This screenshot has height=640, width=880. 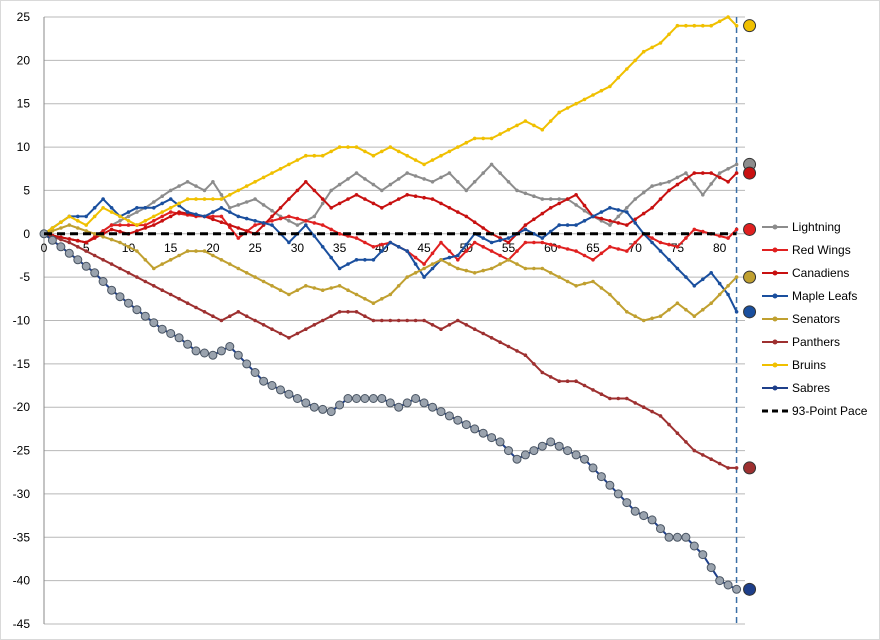 What do you see at coordinates (44, 248) in the screenshot?
I see `x-tick-label: 0` at bounding box center [44, 248].